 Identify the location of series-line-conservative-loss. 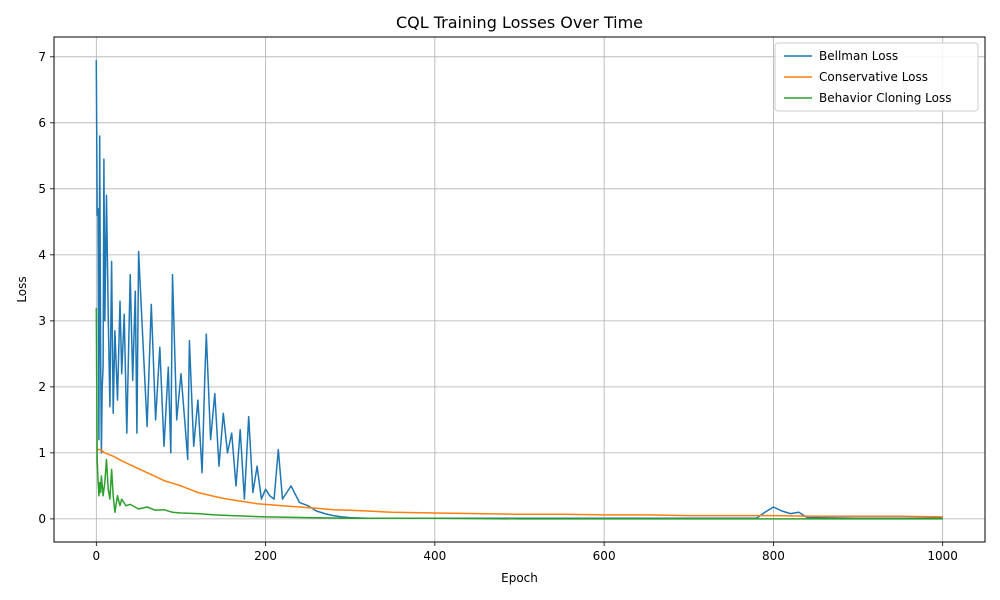
(519, 483).